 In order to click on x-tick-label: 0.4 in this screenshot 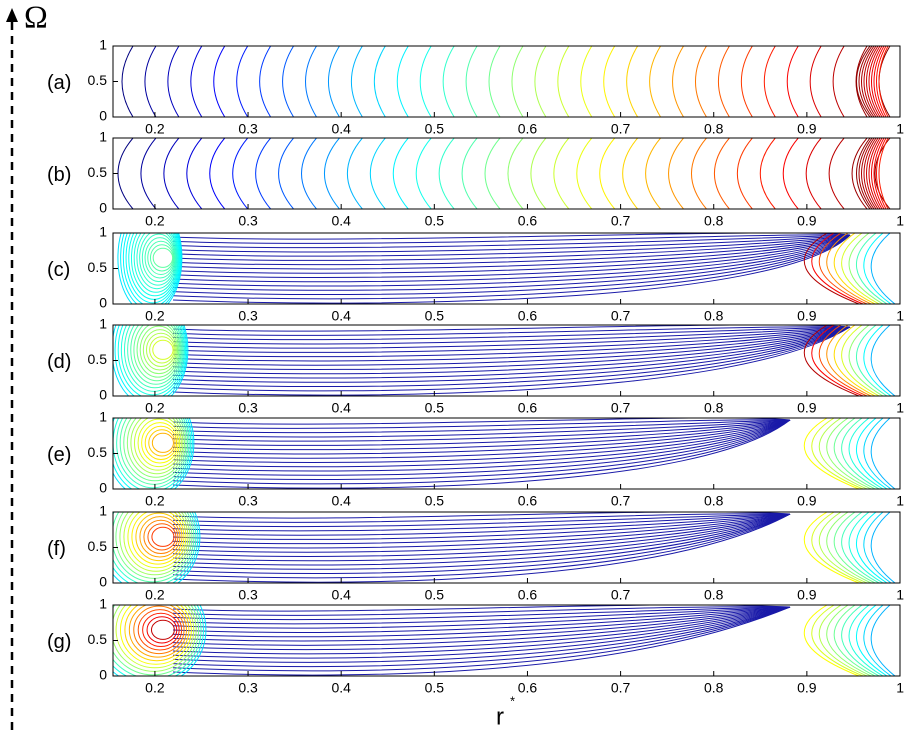, I will do `click(341, 316)`.